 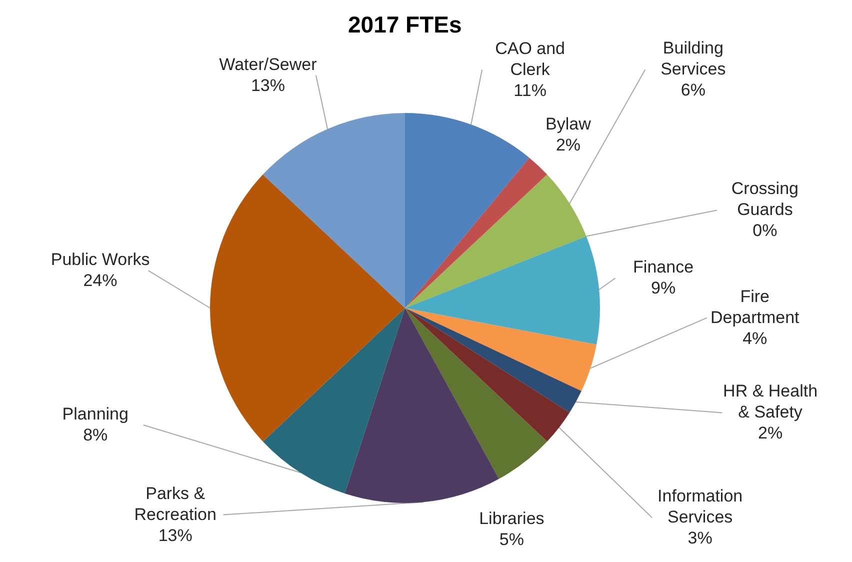 What do you see at coordinates (511, 518) in the screenshot?
I see `slice-label: Libraries` at bounding box center [511, 518].